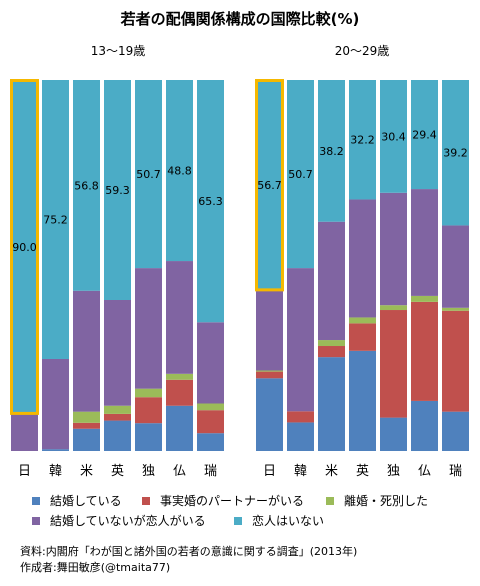 The height and width of the screenshot is (586, 480). Describe the element at coordinates (455, 471) in the screenshot. I see `tick-label: 瑞` at that location.